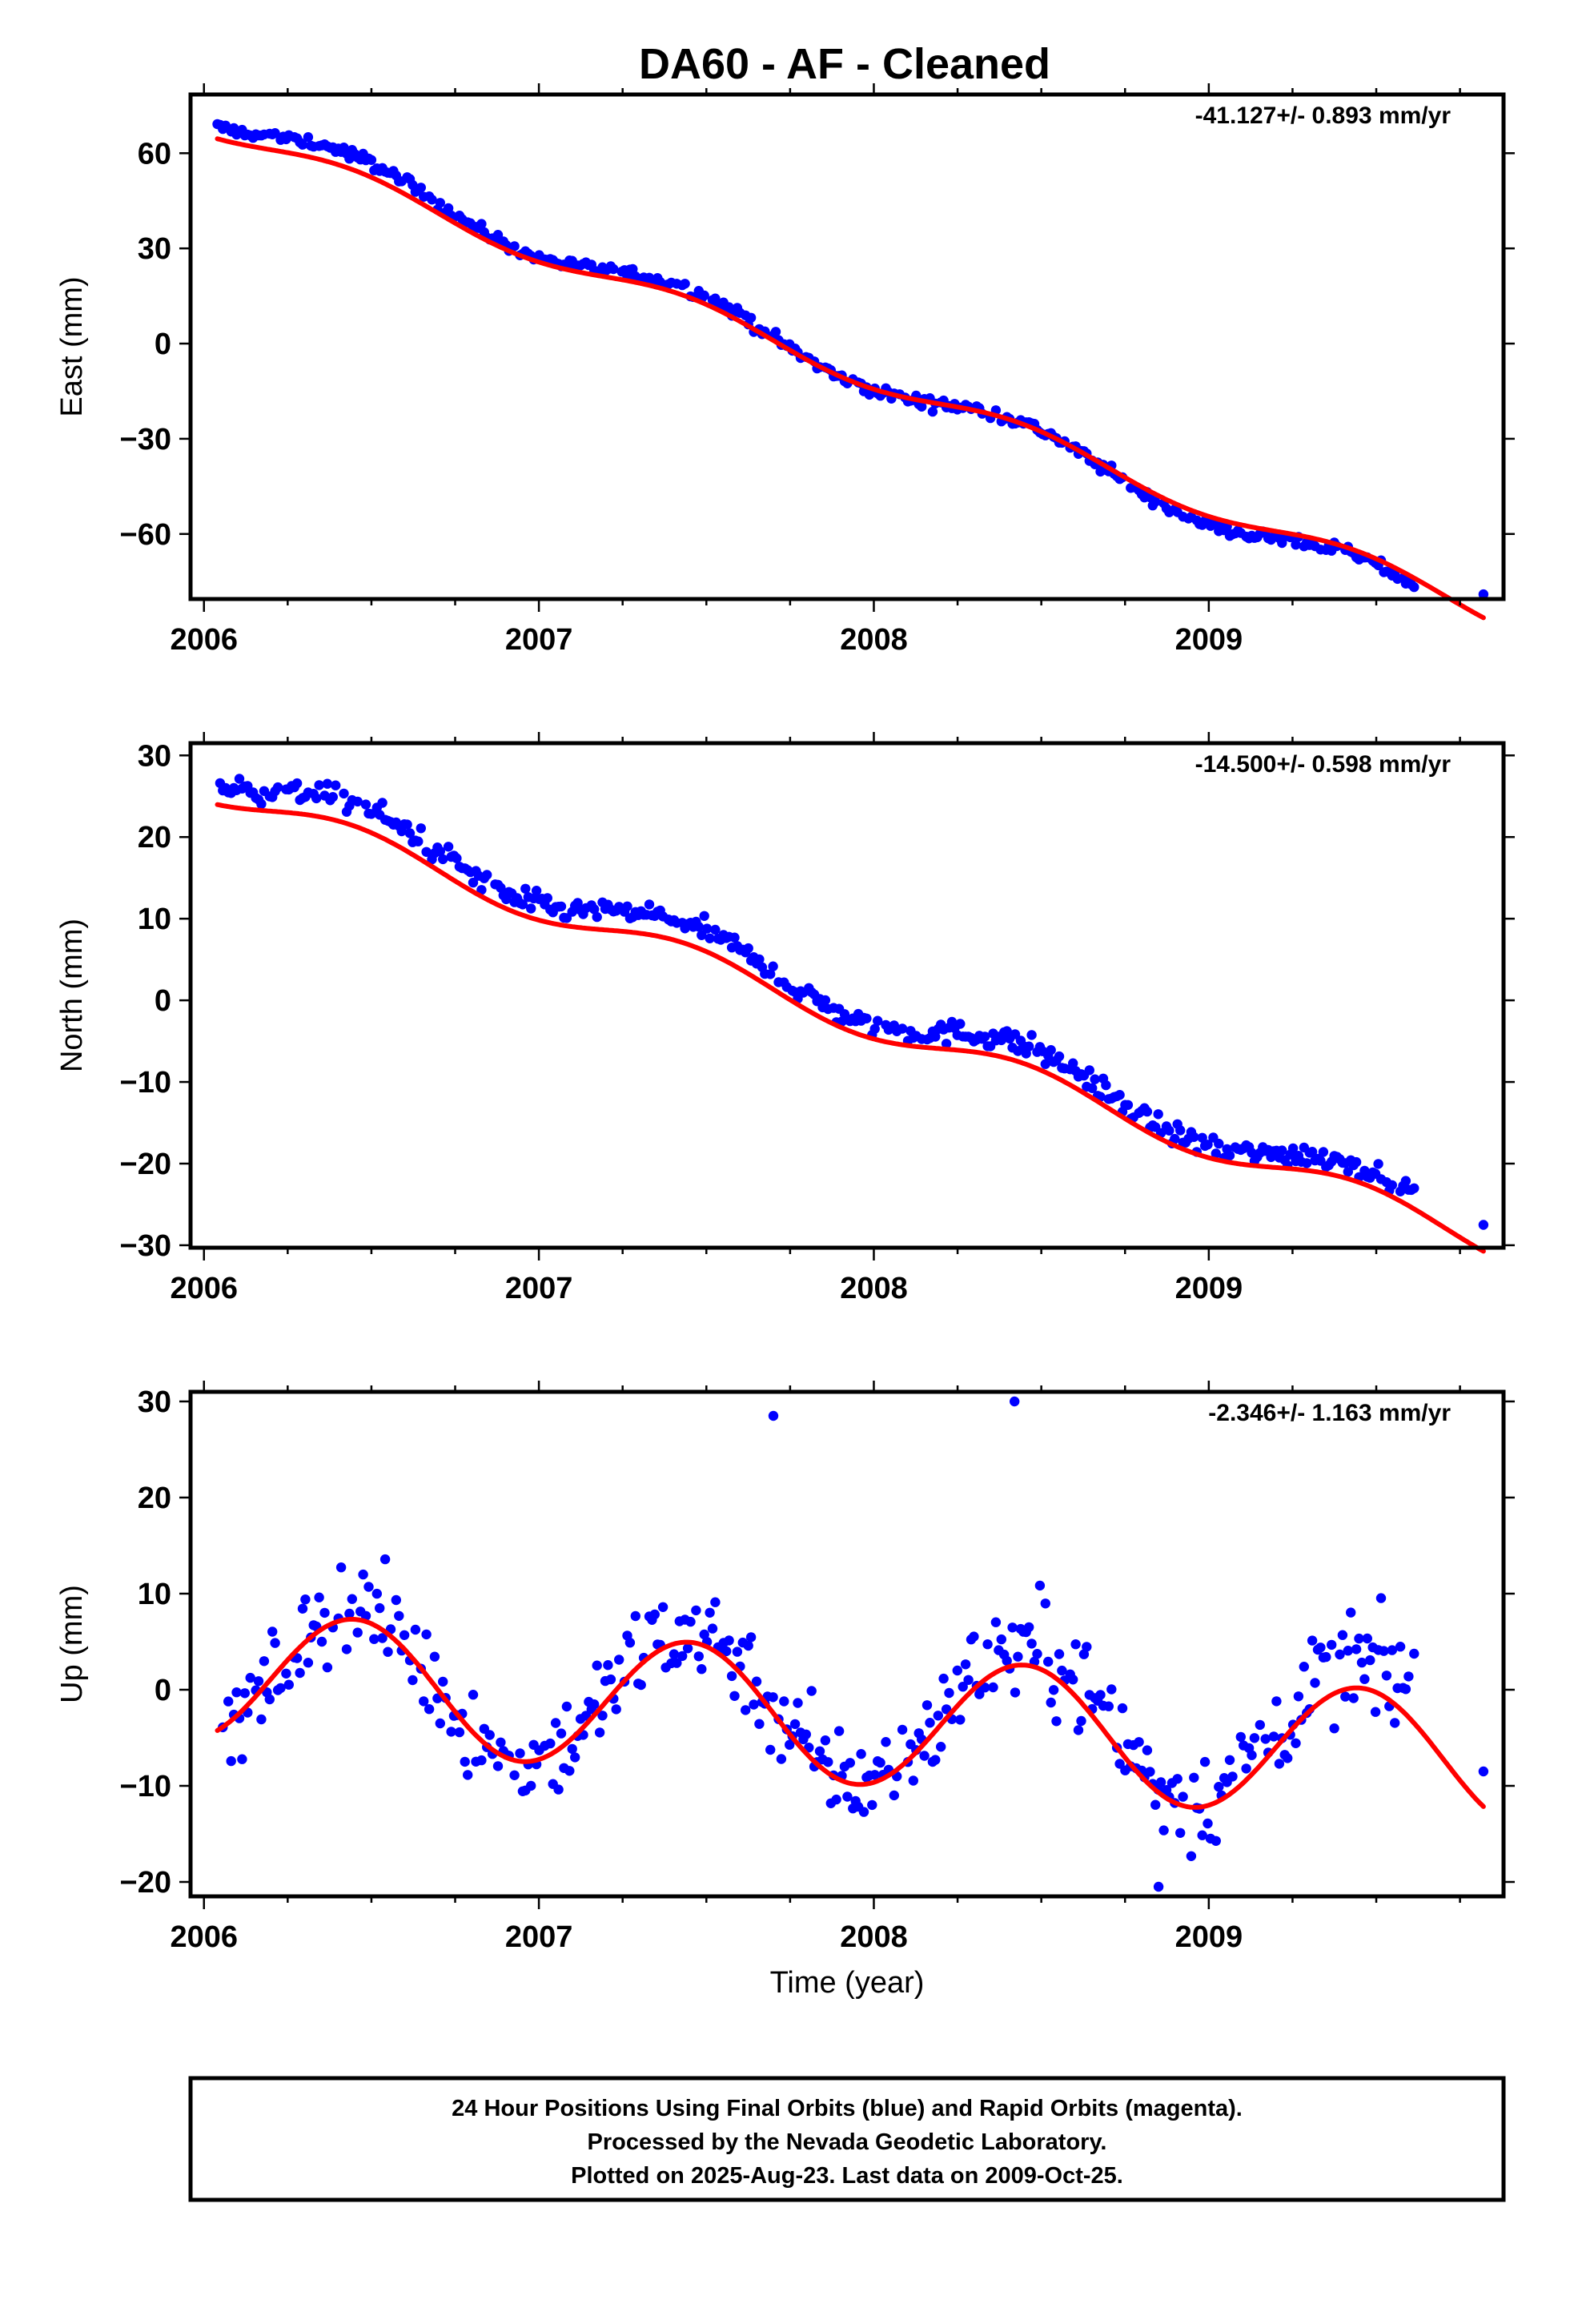 This screenshot has height=2324, width=1582. Describe the element at coordinates (539, 1937) in the screenshot. I see `up-xtick-label: 2007` at that location.